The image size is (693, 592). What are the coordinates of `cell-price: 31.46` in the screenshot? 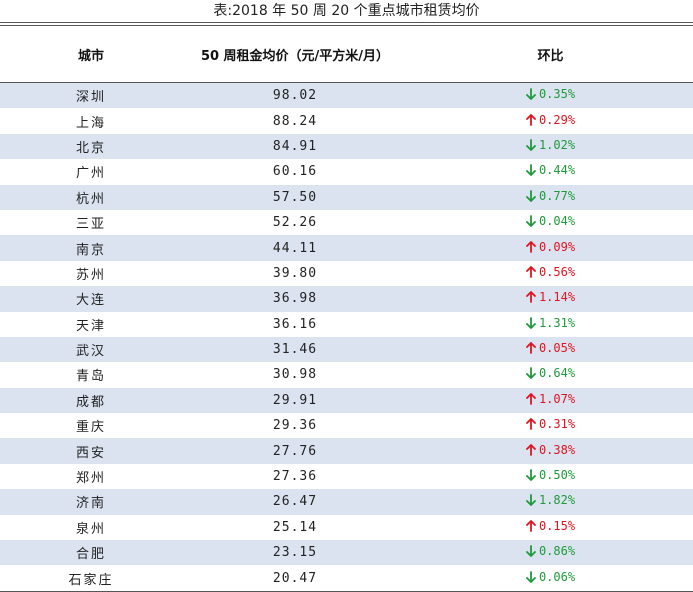 It's located at (295, 350).